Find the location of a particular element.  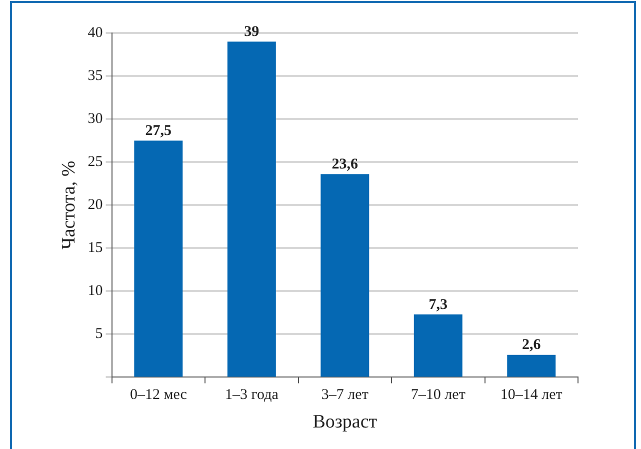

data-label: 39 is located at coordinates (252, 32).